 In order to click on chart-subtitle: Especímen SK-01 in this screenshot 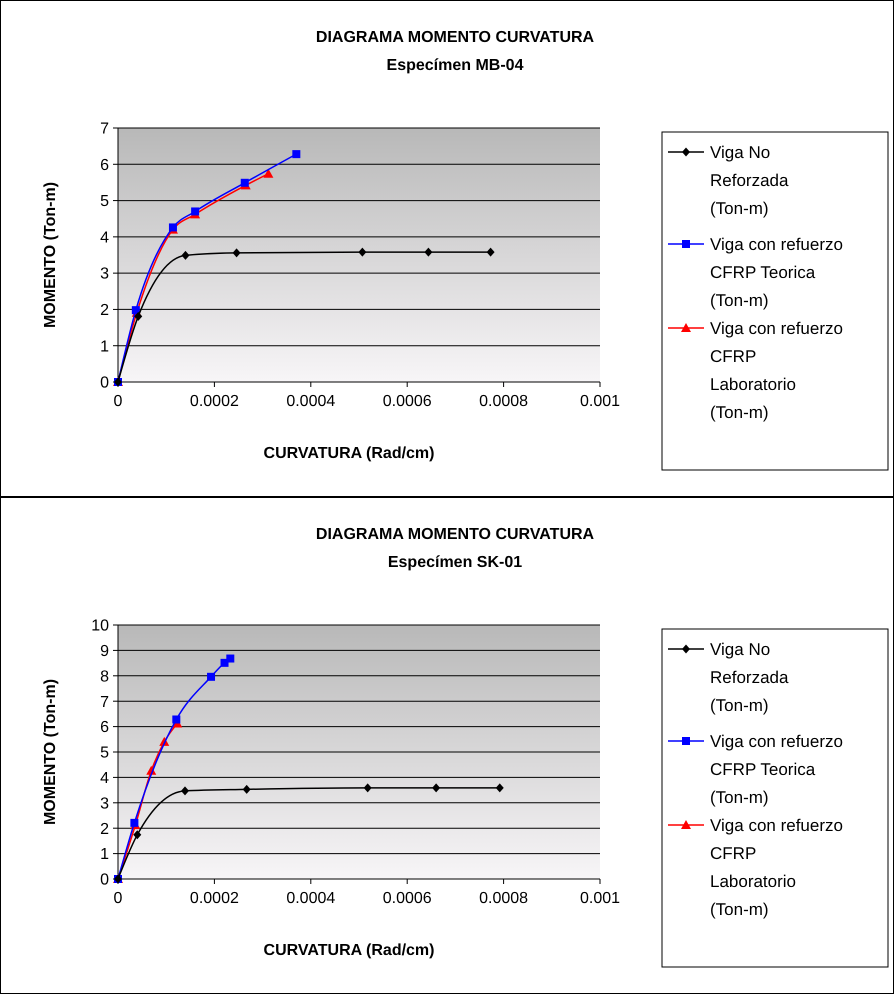, I will do `click(455, 562)`.